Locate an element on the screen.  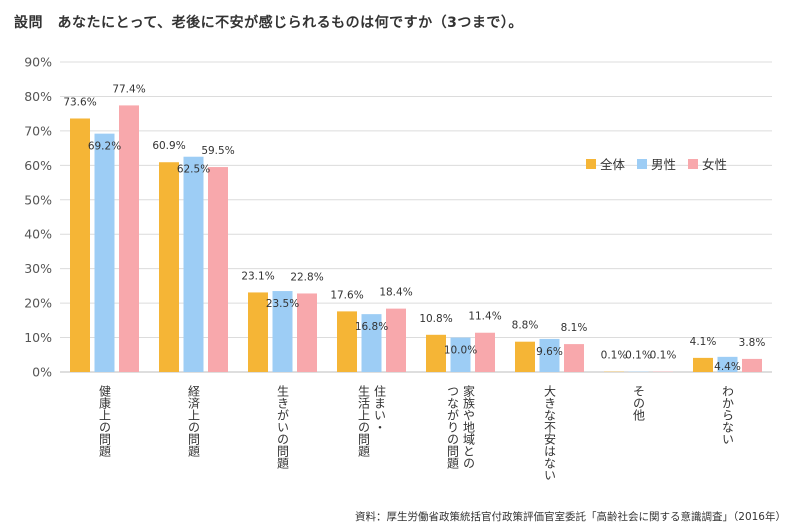
data-label: 18.4% is located at coordinates (395, 293).